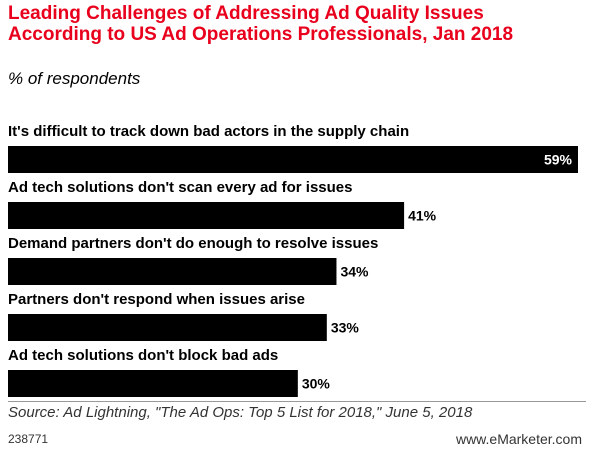 The height and width of the screenshot is (459, 594). Describe the element at coordinates (558, 160) in the screenshot. I see `value-label: 59%` at that location.